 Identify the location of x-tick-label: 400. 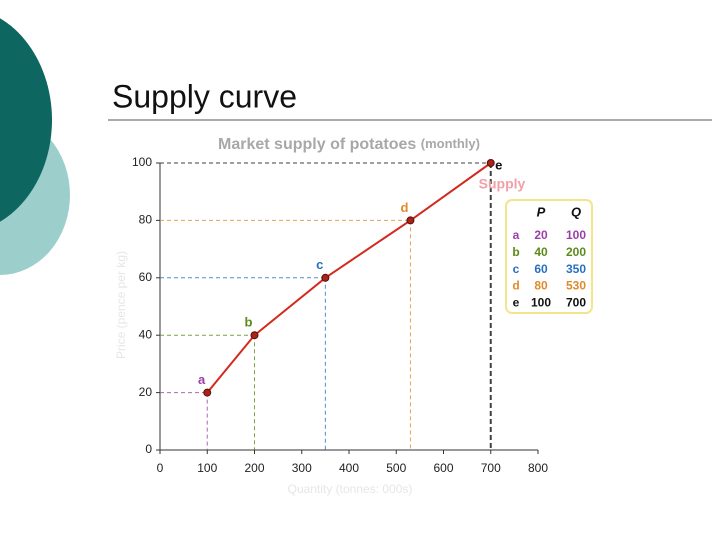
(349, 468).